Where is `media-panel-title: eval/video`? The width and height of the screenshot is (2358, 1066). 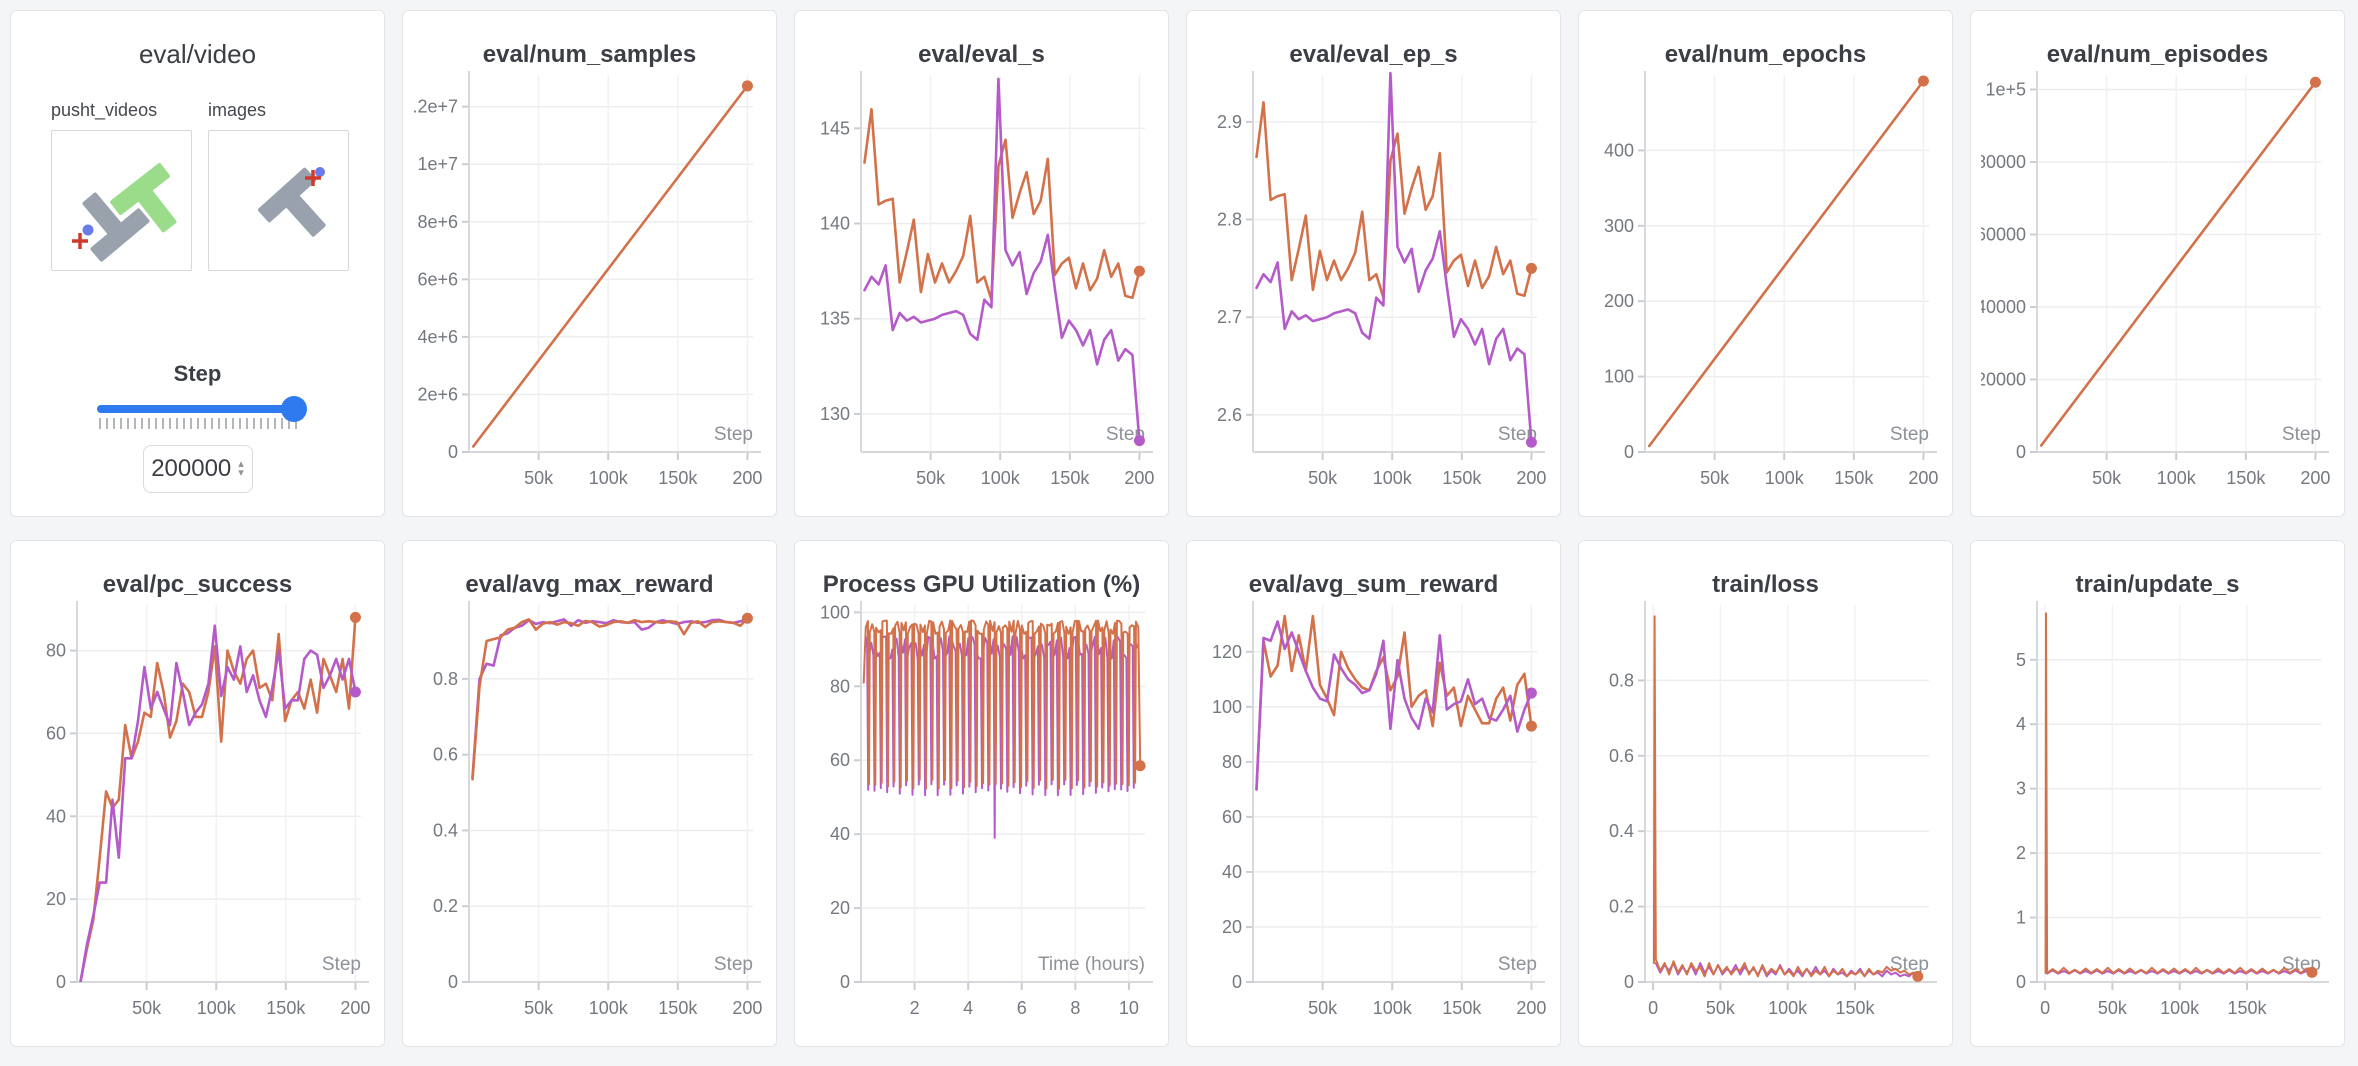
media-panel-title: eval/video is located at coordinates (197, 54).